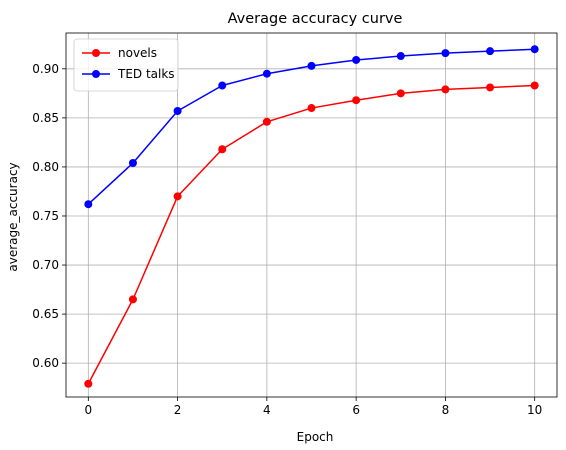 The image size is (566, 450). What do you see at coordinates (45, 314) in the screenshot?
I see `y-tick-label: 0.65` at bounding box center [45, 314].